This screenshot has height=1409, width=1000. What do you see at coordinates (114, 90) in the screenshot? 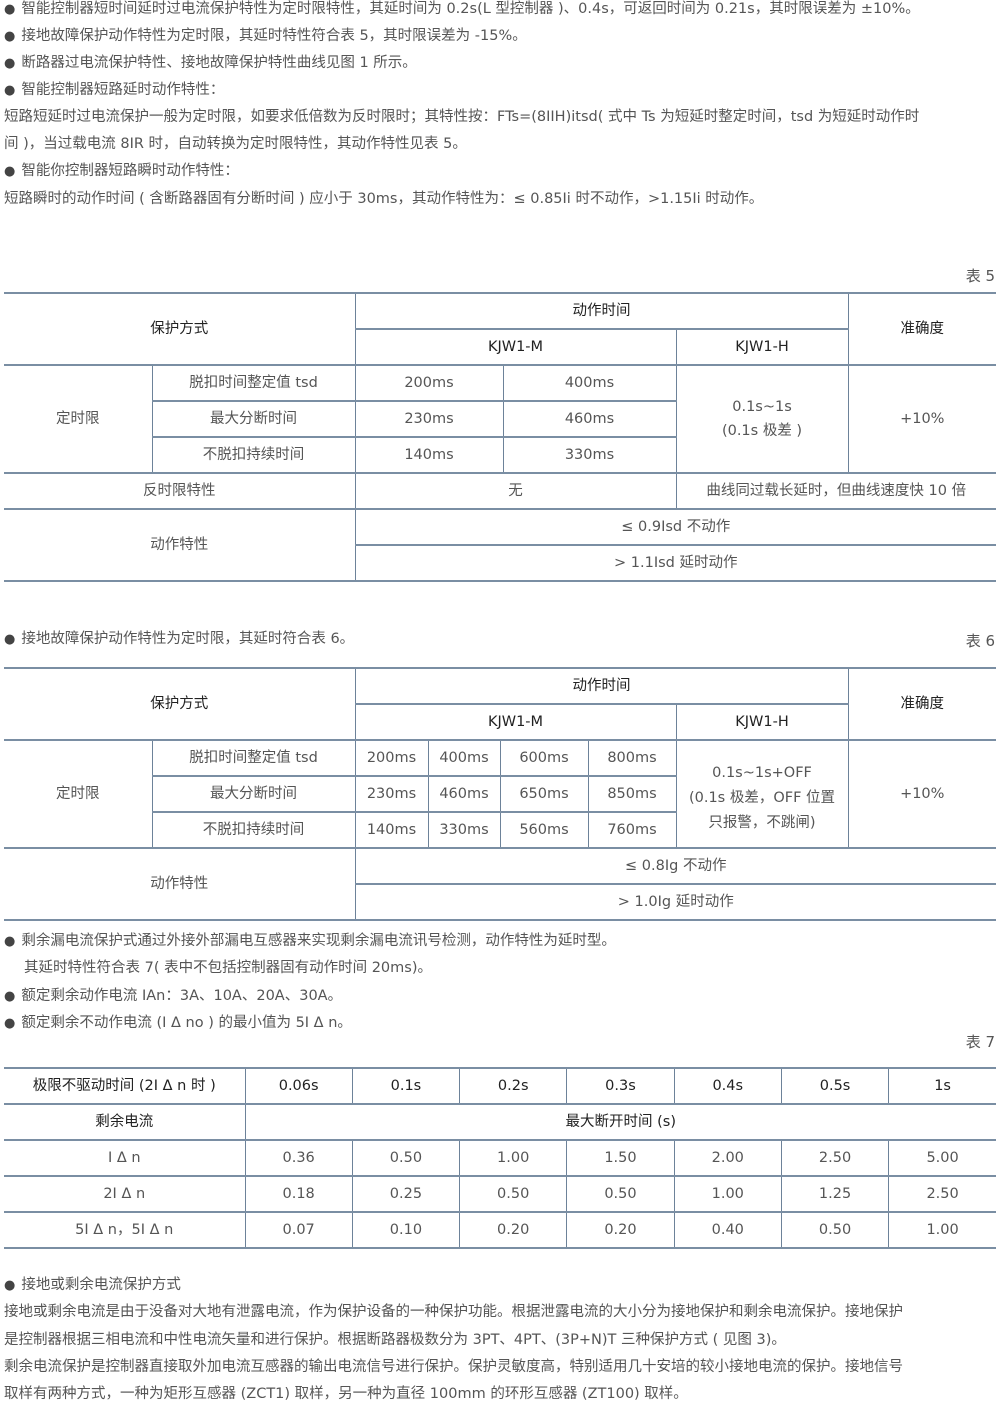
I see `intro-line: 智能控制器短路延时动作特性：` at bounding box center [114, 90].